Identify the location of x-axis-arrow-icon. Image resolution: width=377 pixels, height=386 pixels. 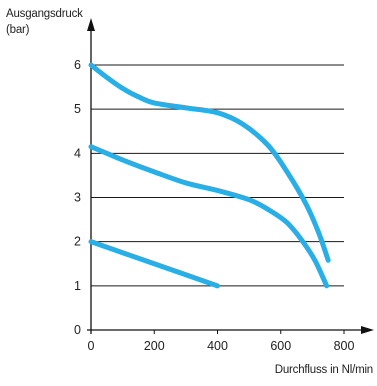
(367, 330).